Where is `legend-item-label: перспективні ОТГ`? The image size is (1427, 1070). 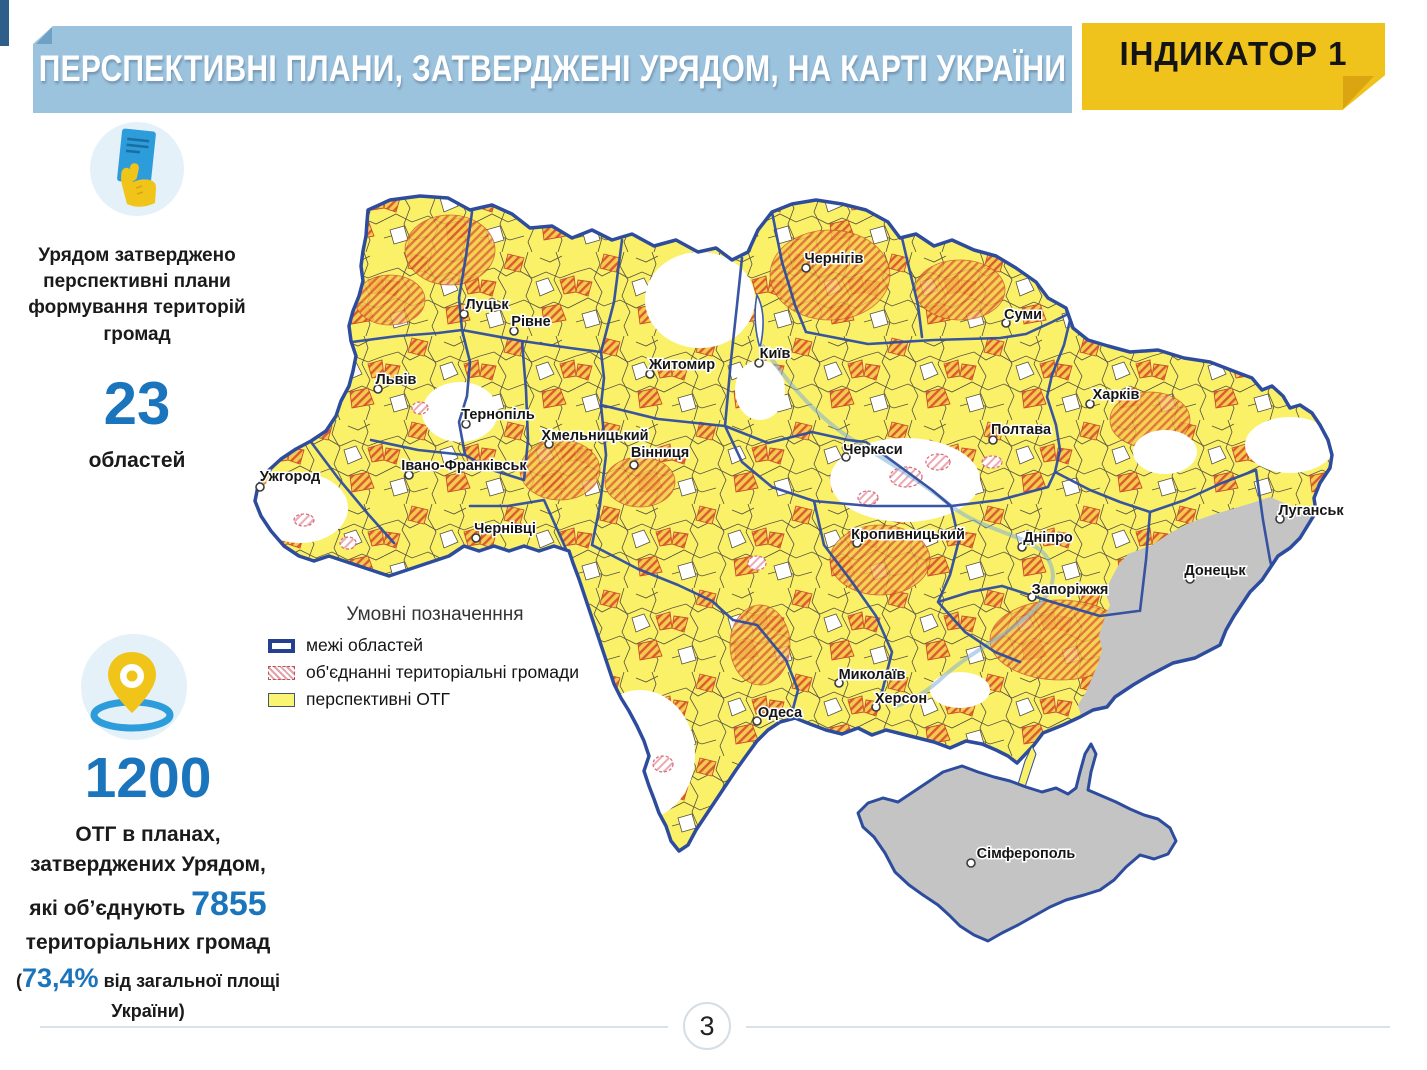 legend-item-label: перспективні ОТГ is located at coordinates (378, 699).